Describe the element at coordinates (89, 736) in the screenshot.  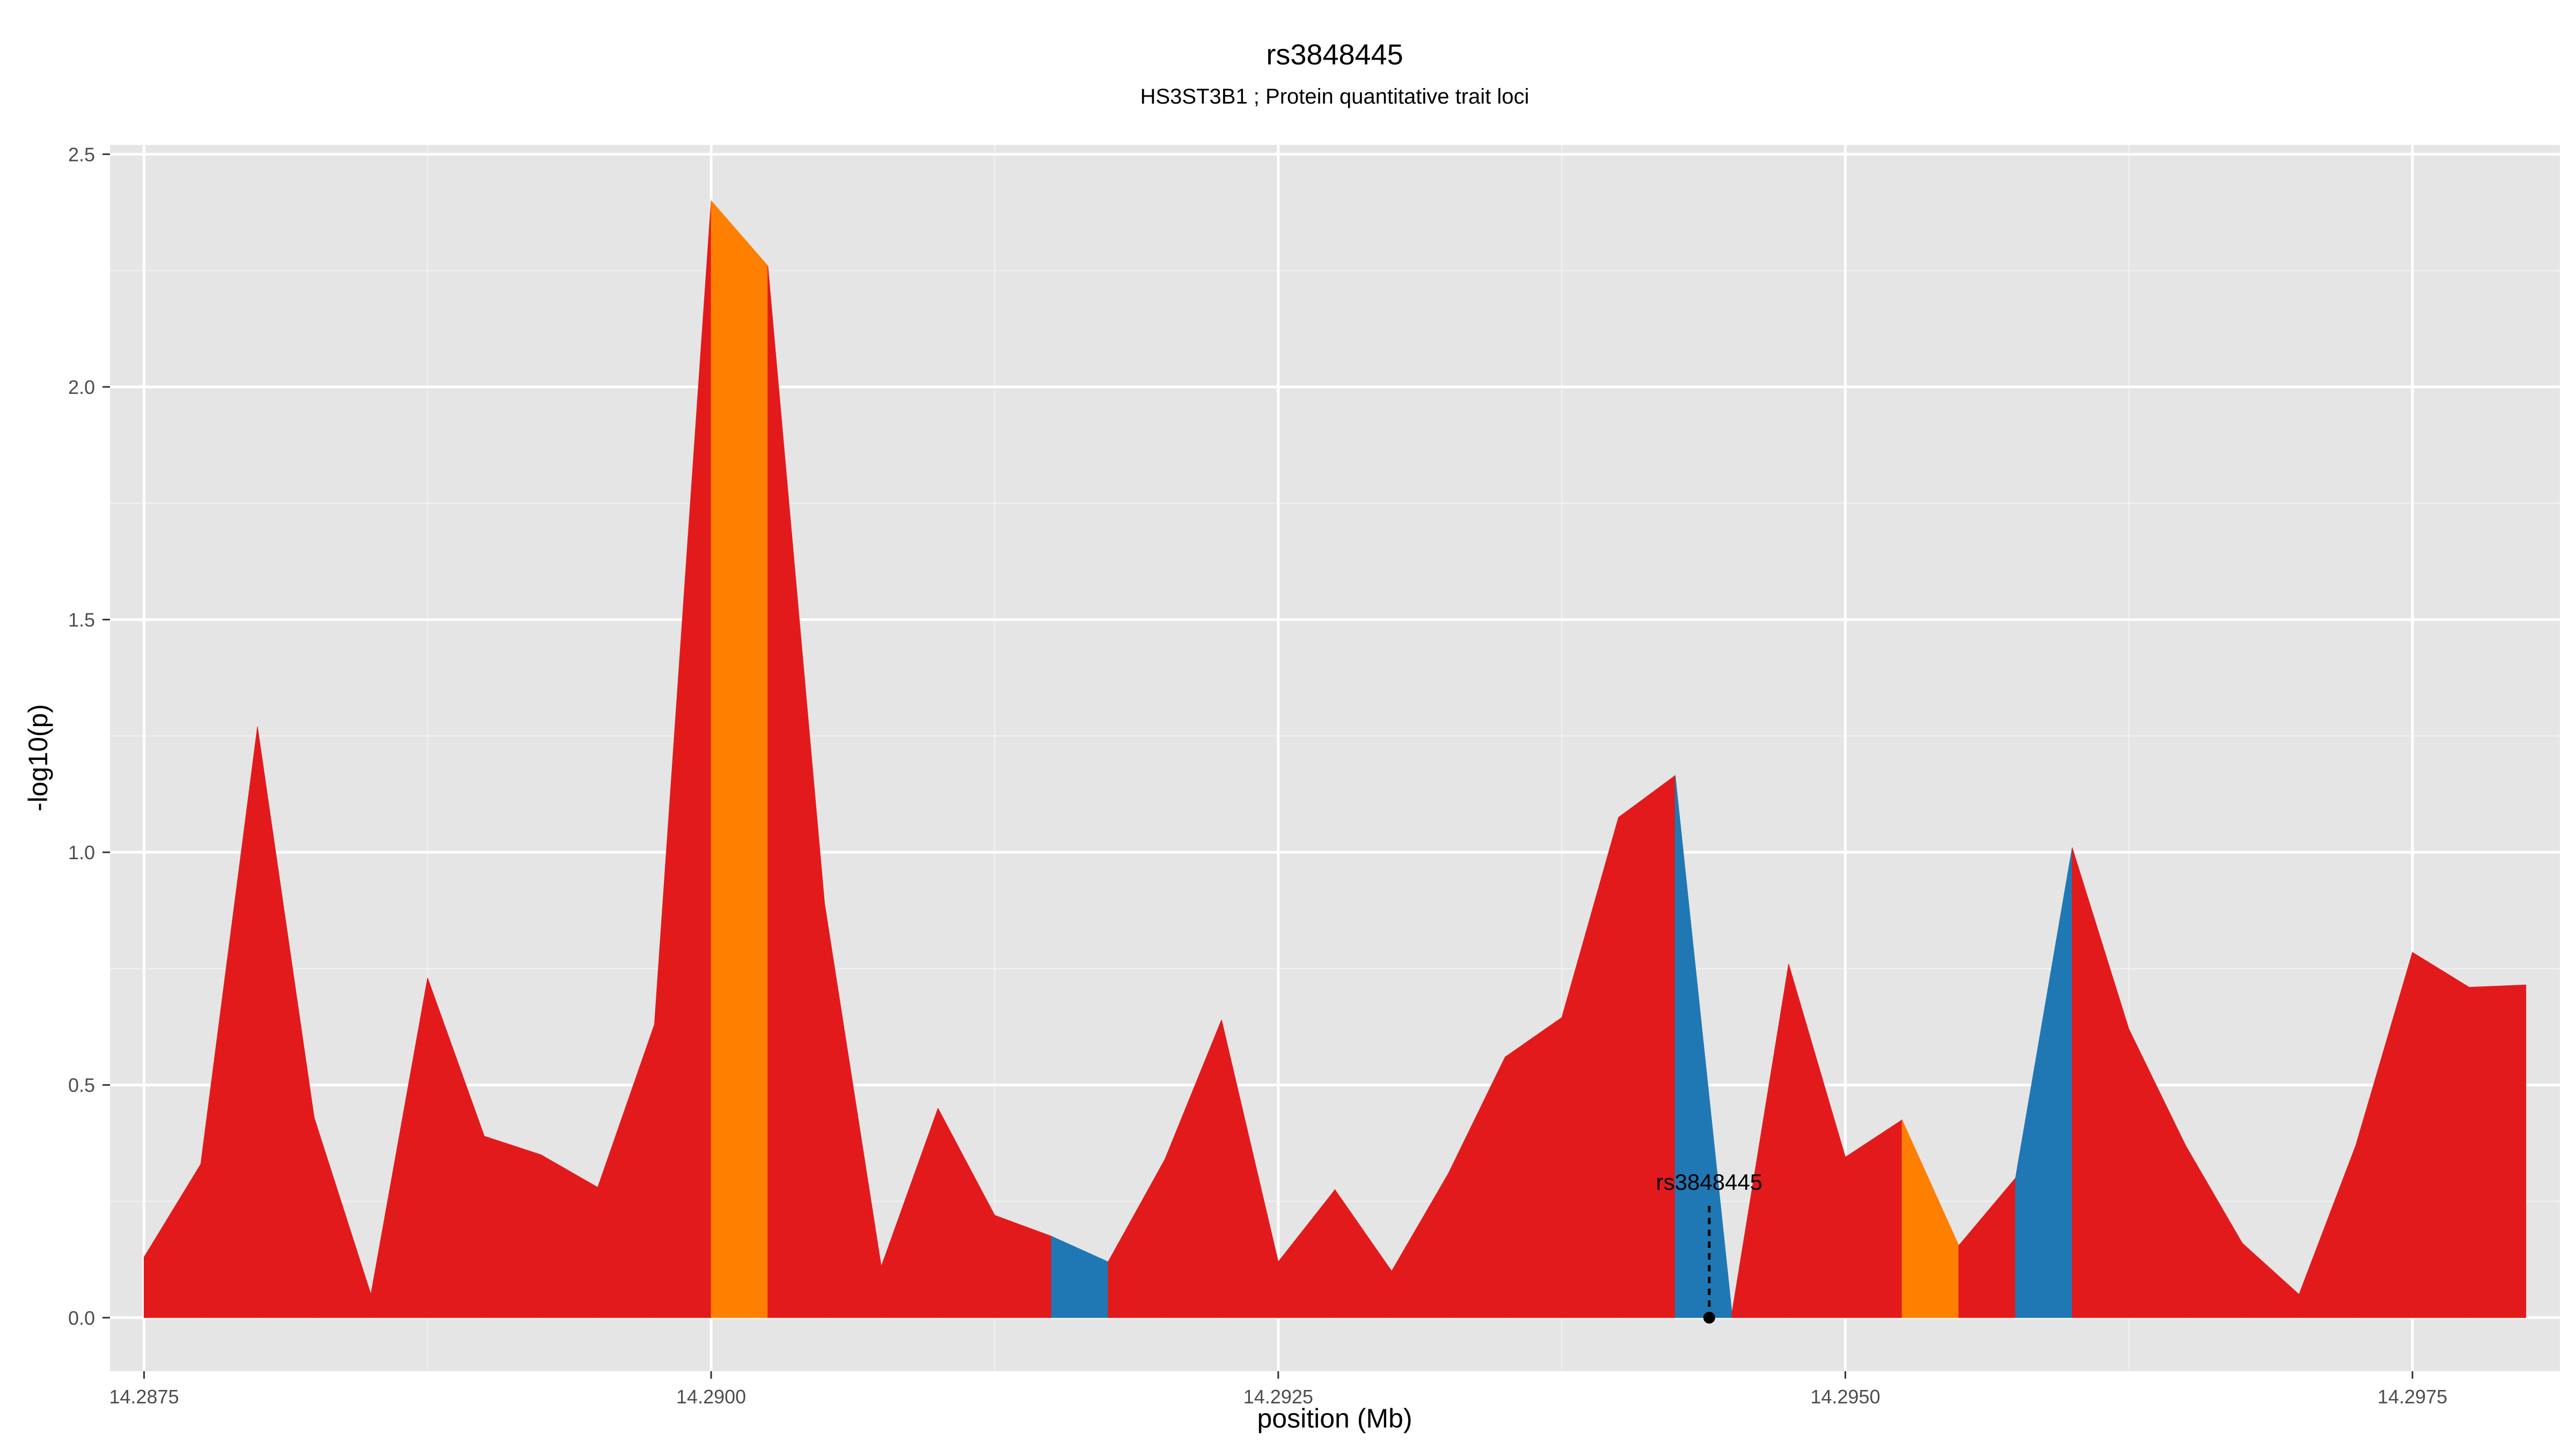
I see `y-axis-ticks: 0.0 0.5 1.0 1.5 2.0 2.5` at that location.